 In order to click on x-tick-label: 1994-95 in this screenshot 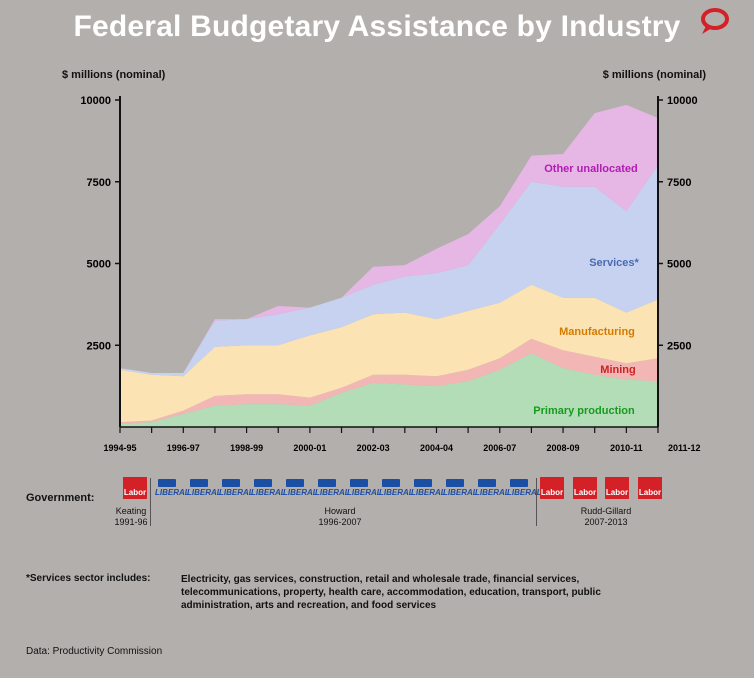, I will do `click(119, 448)`.